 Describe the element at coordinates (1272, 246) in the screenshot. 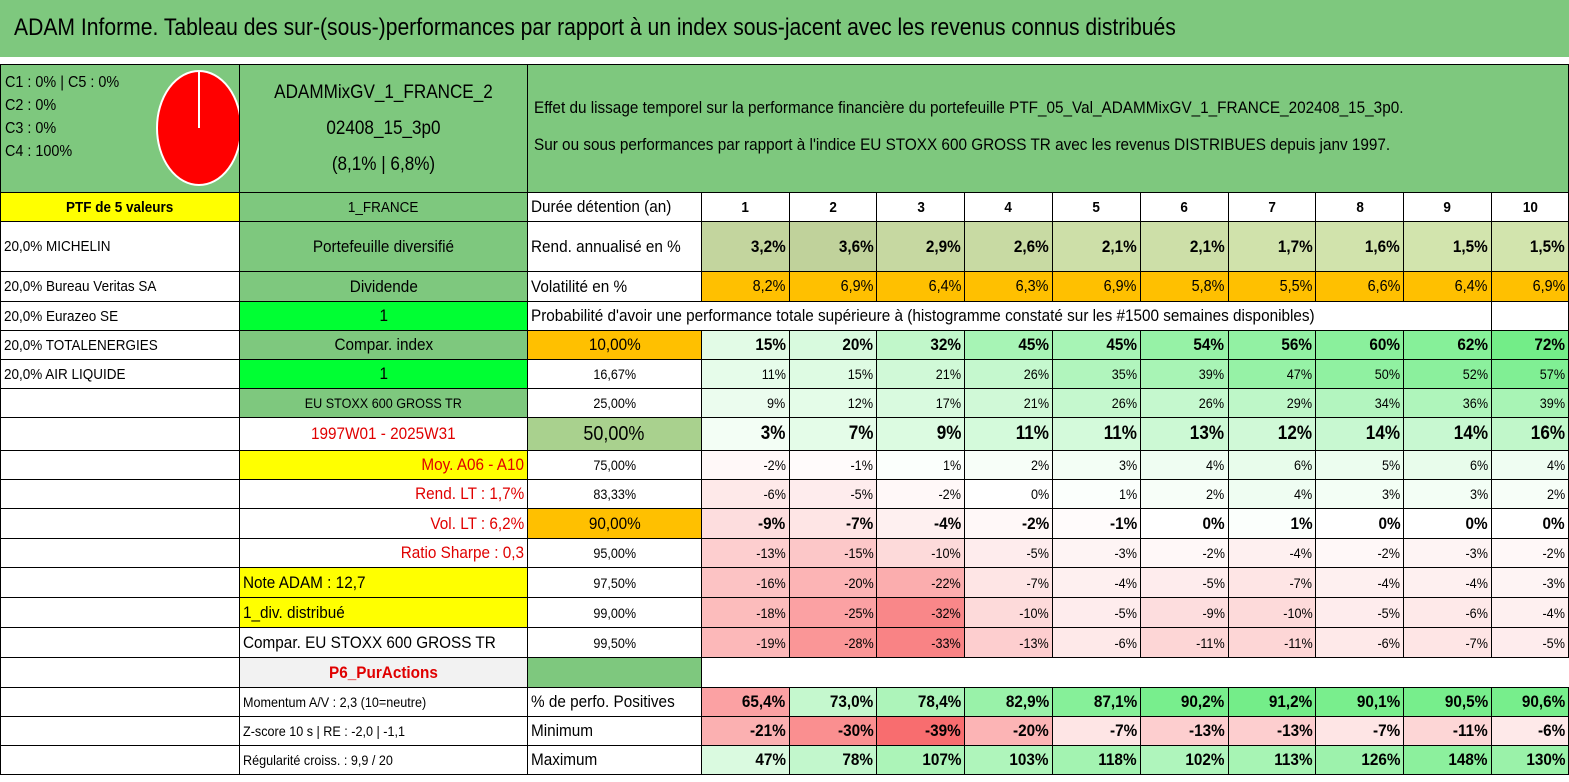

I see `rend-value: 1,7%` at that location.